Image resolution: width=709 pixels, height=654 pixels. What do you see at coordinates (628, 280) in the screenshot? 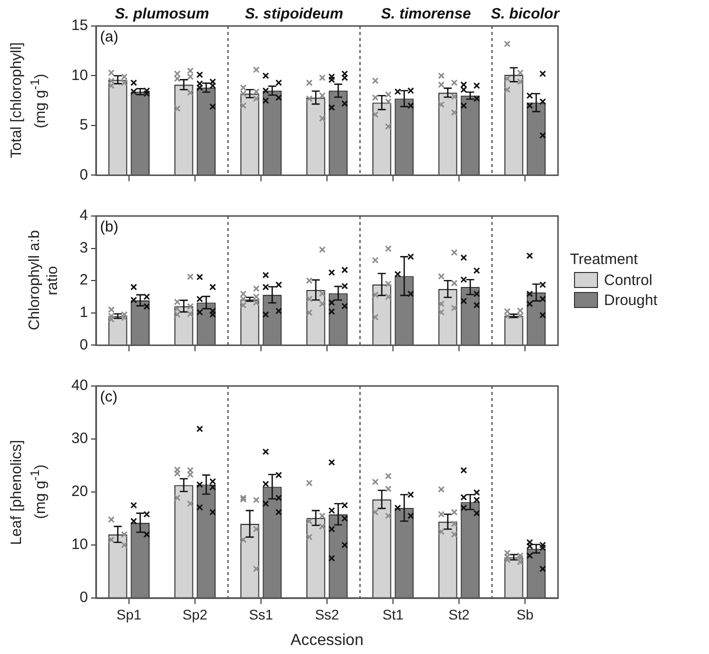
I see `legend-label: Control` at bounding box center [628, 280].